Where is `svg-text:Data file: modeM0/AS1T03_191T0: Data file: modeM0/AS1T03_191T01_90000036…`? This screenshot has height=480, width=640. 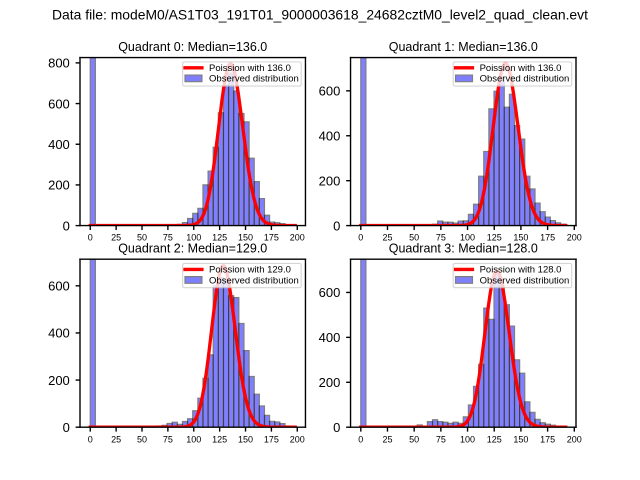 svg-text:Data file: modeM0/AS1T03_191T0: Data file: modeM0/AS1T03_191T01_90000036… is located at coordinates (320, 15).